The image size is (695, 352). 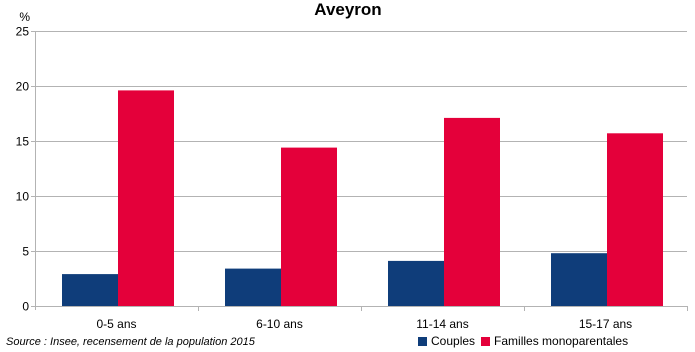 I want to click on legend-item-familles: Familles monoparentales, so click(x=554, y=341).